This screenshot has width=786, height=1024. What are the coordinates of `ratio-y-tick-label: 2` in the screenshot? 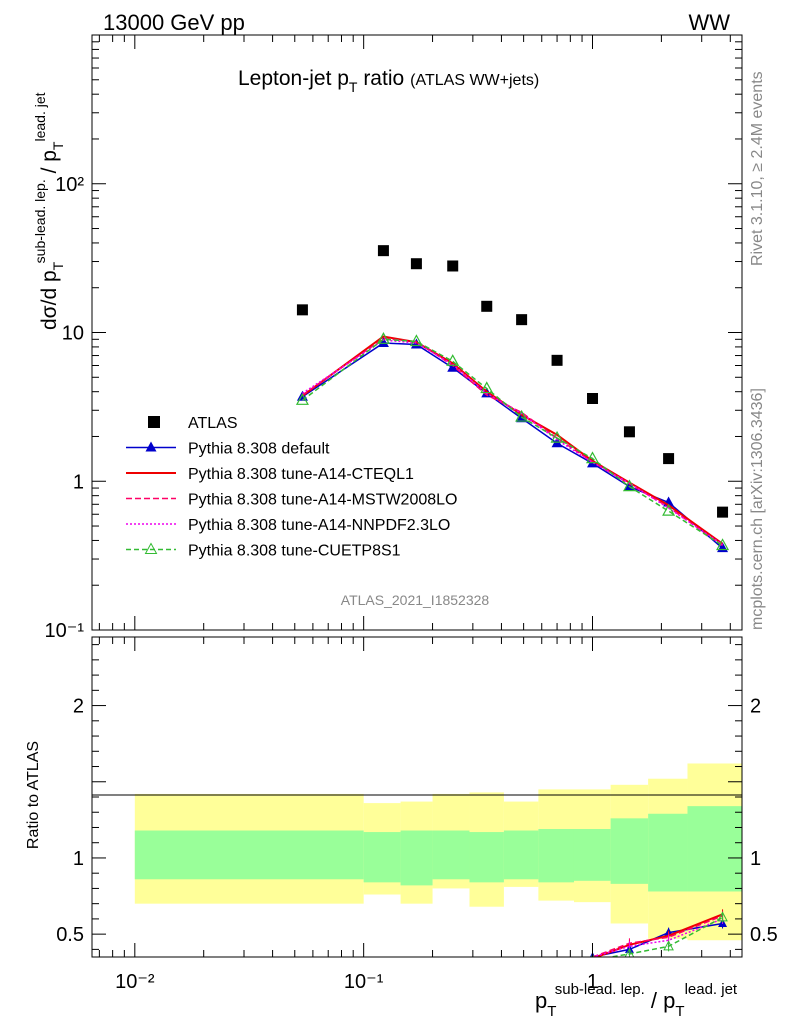 It's located at (78, 707).